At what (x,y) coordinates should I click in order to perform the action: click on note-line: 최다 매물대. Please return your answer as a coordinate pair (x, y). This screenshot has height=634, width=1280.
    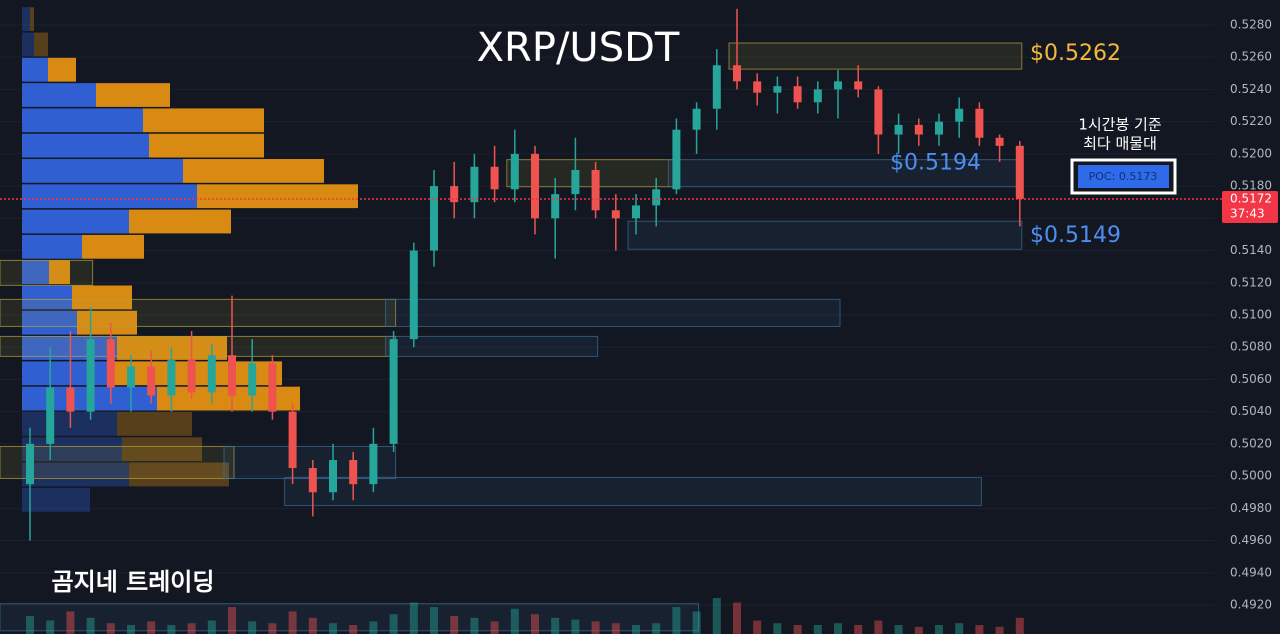
    Looking at the image, I should click on (1120, 144).